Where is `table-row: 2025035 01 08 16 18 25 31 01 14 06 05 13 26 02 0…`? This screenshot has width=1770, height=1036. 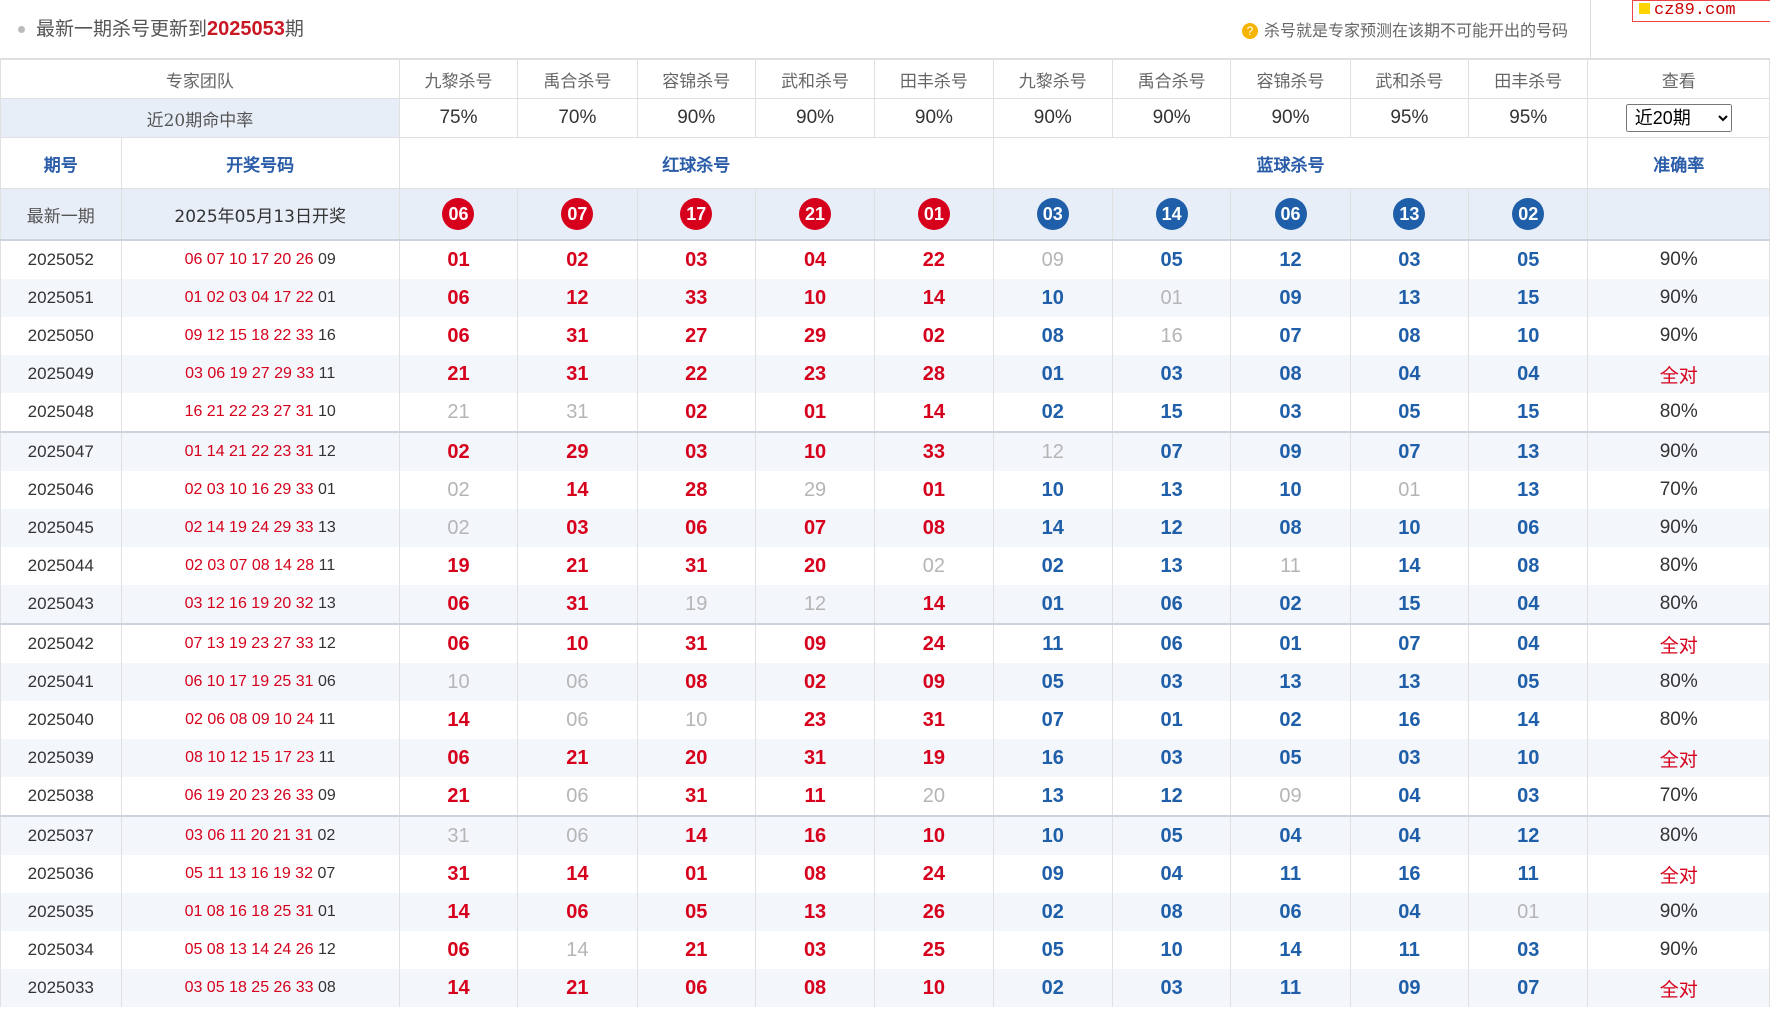 table-row: 2025035 01 08 16 18 25 31 01 14 06 05 13 26 02 0… is located at coordinates (885, 912).